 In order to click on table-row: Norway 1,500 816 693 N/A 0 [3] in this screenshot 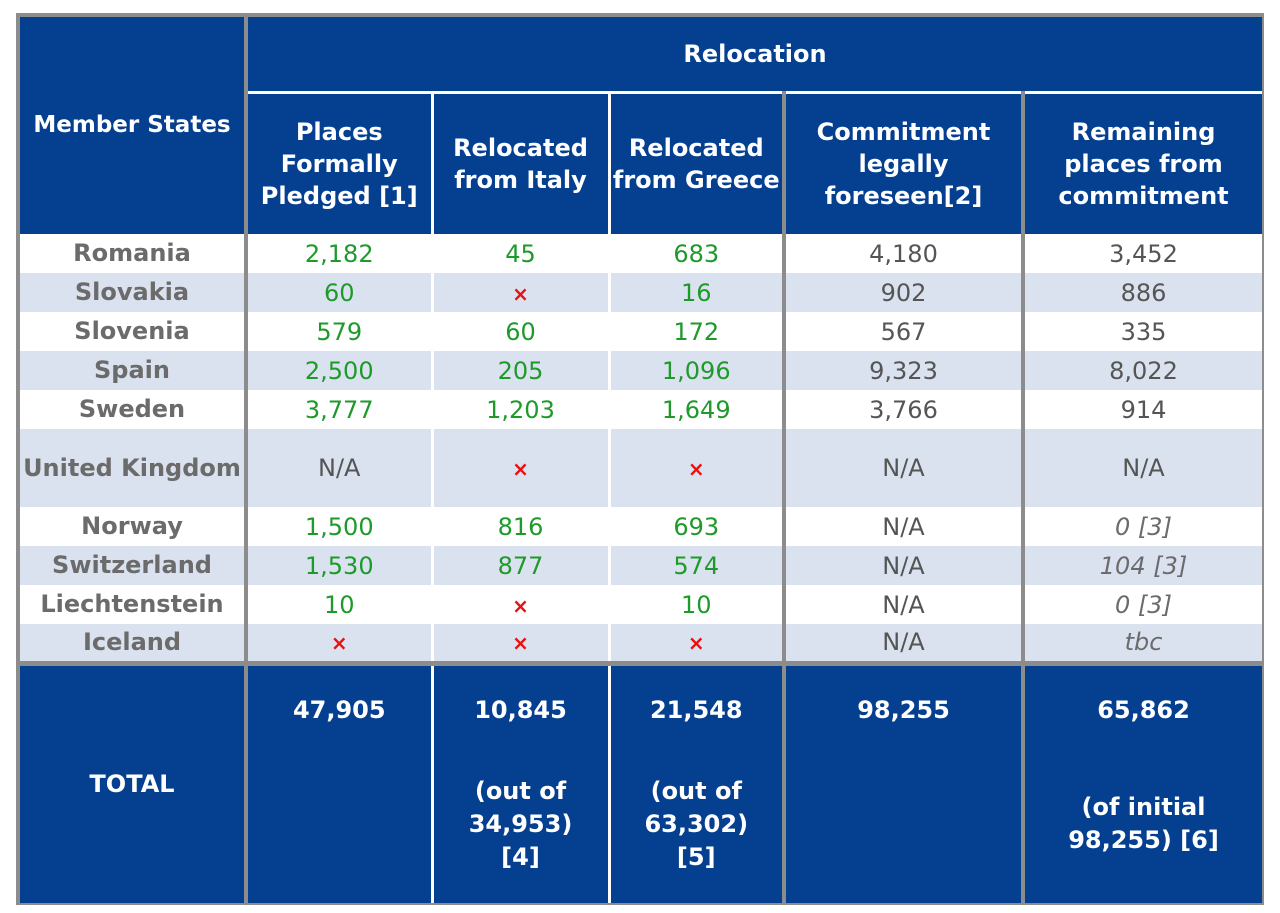, I will do `click(641, 526)`.